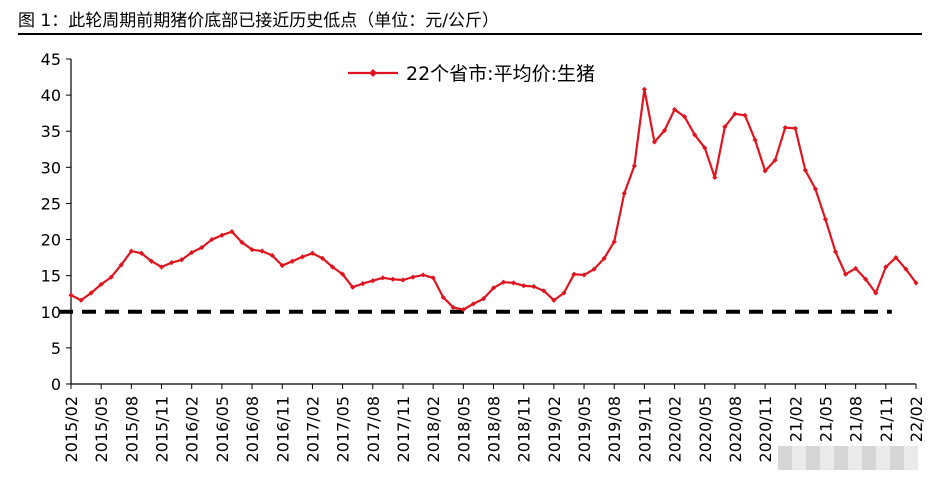 This screenshot has width=939, height=477. What do you see at coordinates (644, 429) in the screenshot?
I see `x-tick-label: 2019/11` at bounding box center [644, 429].